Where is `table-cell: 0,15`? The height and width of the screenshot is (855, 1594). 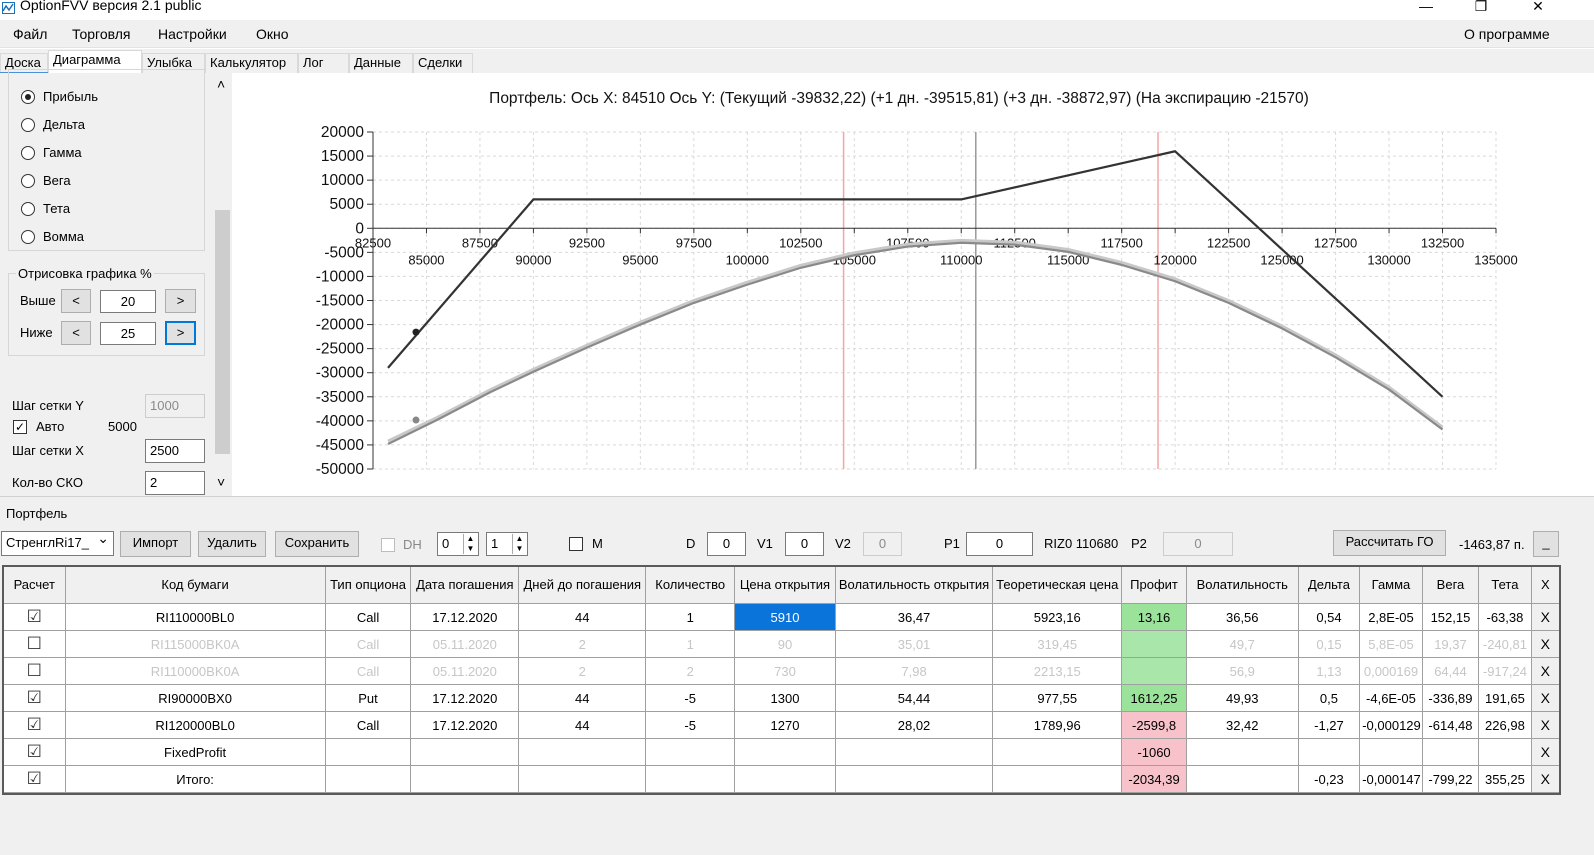 table-cell: 0,15 is located at coordinates (1329, 644).